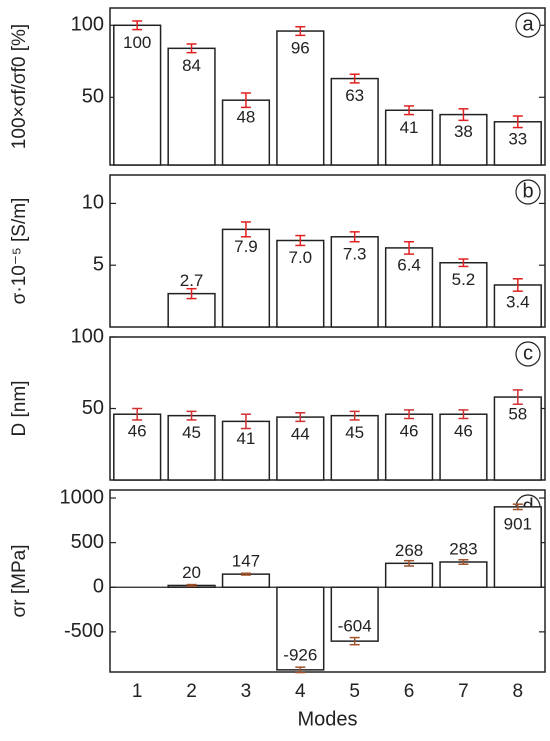  What do you see at coordinates (87, 25) in the screenshot?
I see `y-tick-label: 100` at bounding box center [87, 25].